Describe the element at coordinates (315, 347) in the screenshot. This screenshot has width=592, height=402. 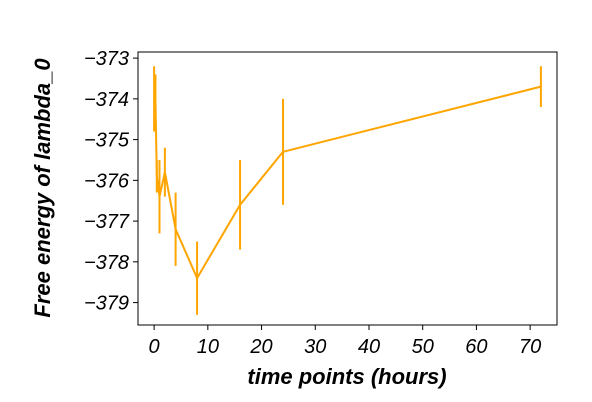
I see `x-tick-label: 30` at that location.